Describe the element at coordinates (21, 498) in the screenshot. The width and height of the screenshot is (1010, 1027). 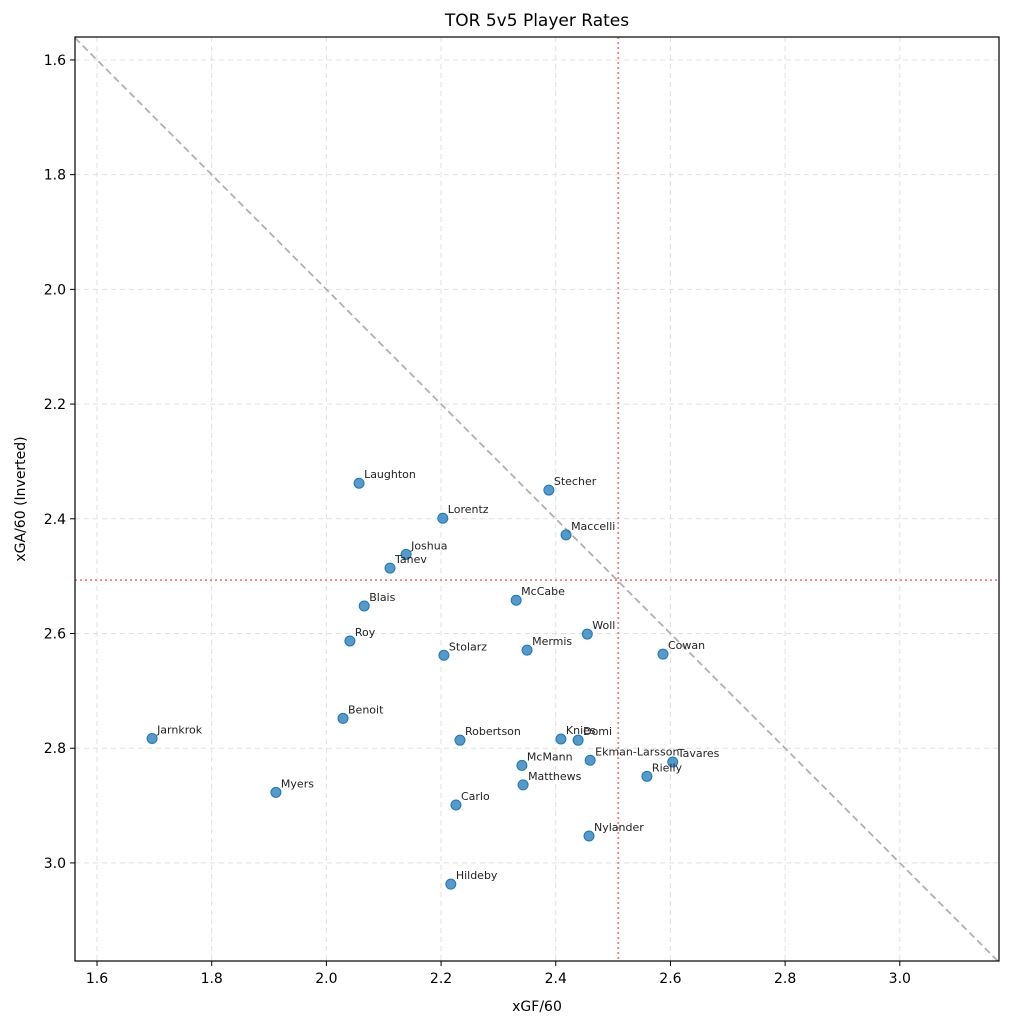
I see `y-axis-label: xGA/60 (Inverted)` at that location.